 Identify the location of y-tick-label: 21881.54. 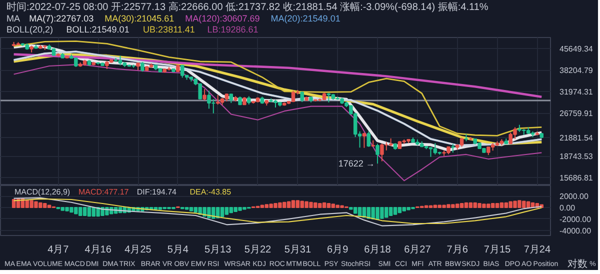
(577, 137).